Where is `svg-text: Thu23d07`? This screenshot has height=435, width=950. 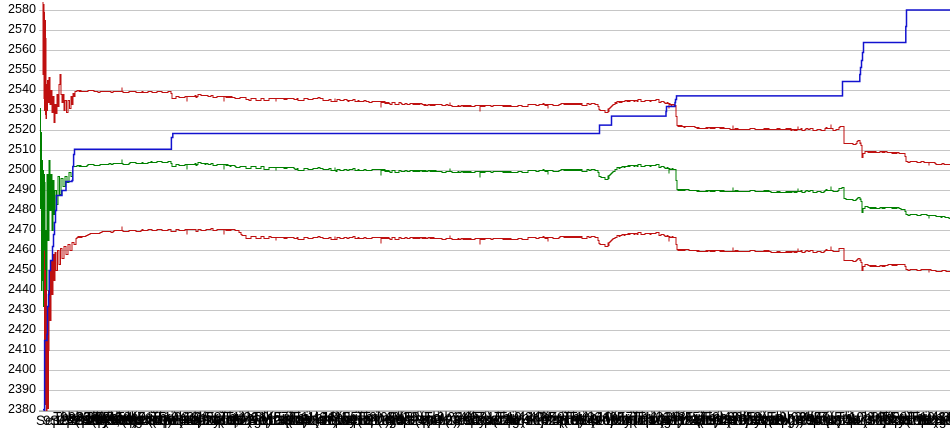 svg-text: Thu23d07 is located at coordinates (454, 417).